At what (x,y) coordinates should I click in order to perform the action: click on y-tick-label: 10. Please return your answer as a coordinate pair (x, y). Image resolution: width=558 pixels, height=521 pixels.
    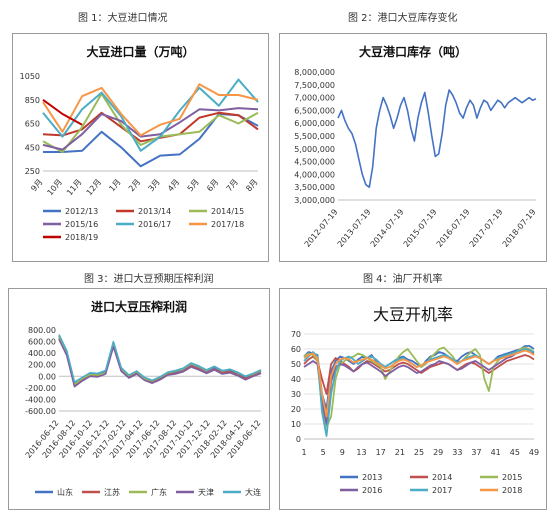
    Looking at the image, I should click on (296, 424).